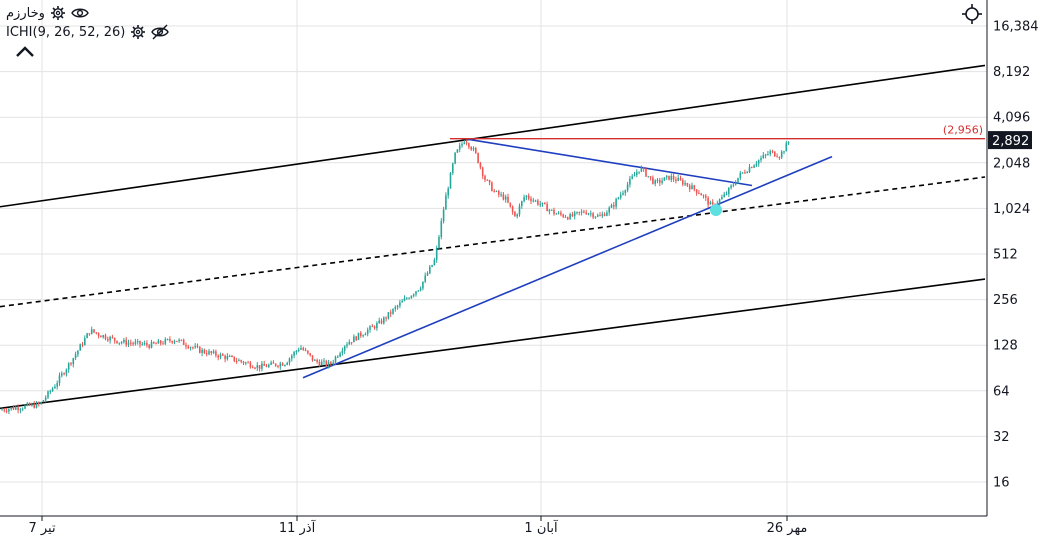 This screenshot has width=1047, height=544. I want to click on chevron-up-icon, so click(25, 52).